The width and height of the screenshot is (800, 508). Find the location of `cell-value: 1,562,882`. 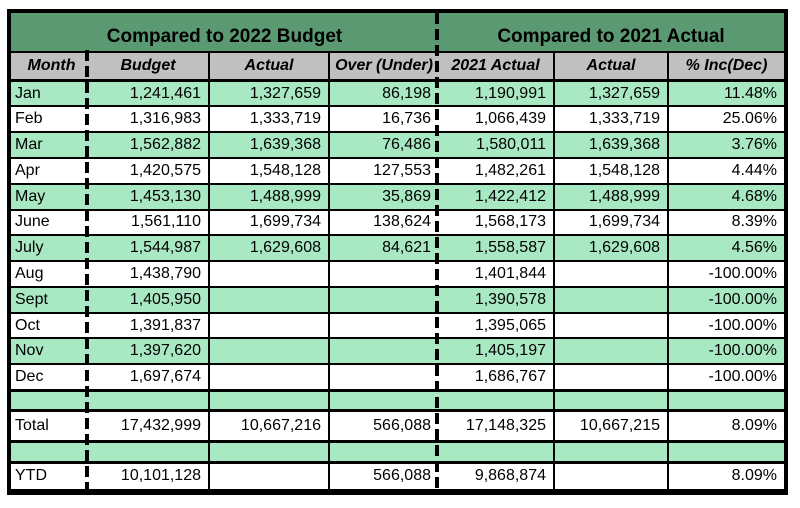

cell-value: 1,562,882 is located at coordinates (149, 145).